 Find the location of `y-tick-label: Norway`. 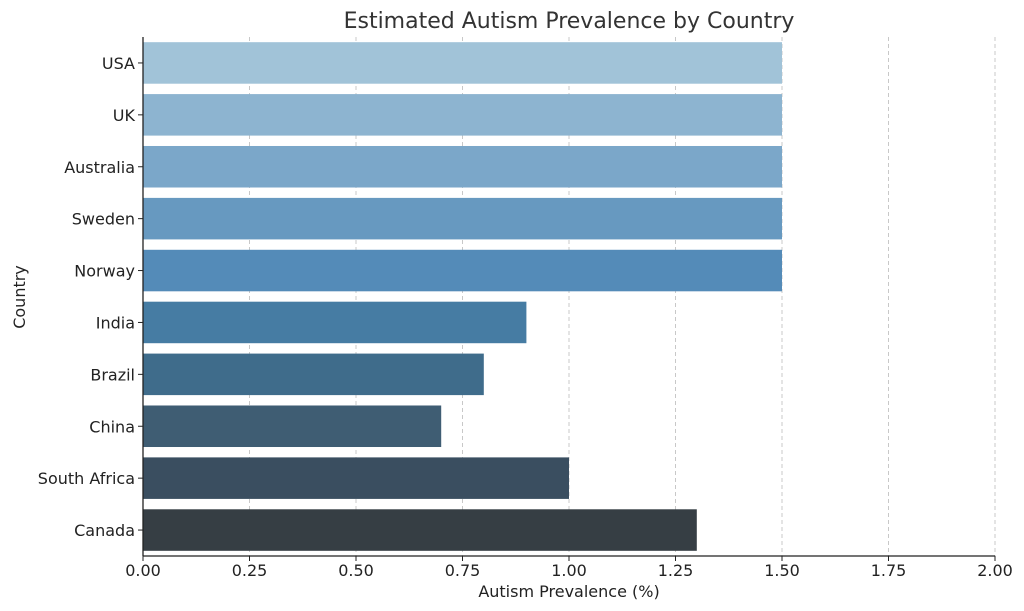

y-tick-label: Norway is located at coordinates (104, 271).